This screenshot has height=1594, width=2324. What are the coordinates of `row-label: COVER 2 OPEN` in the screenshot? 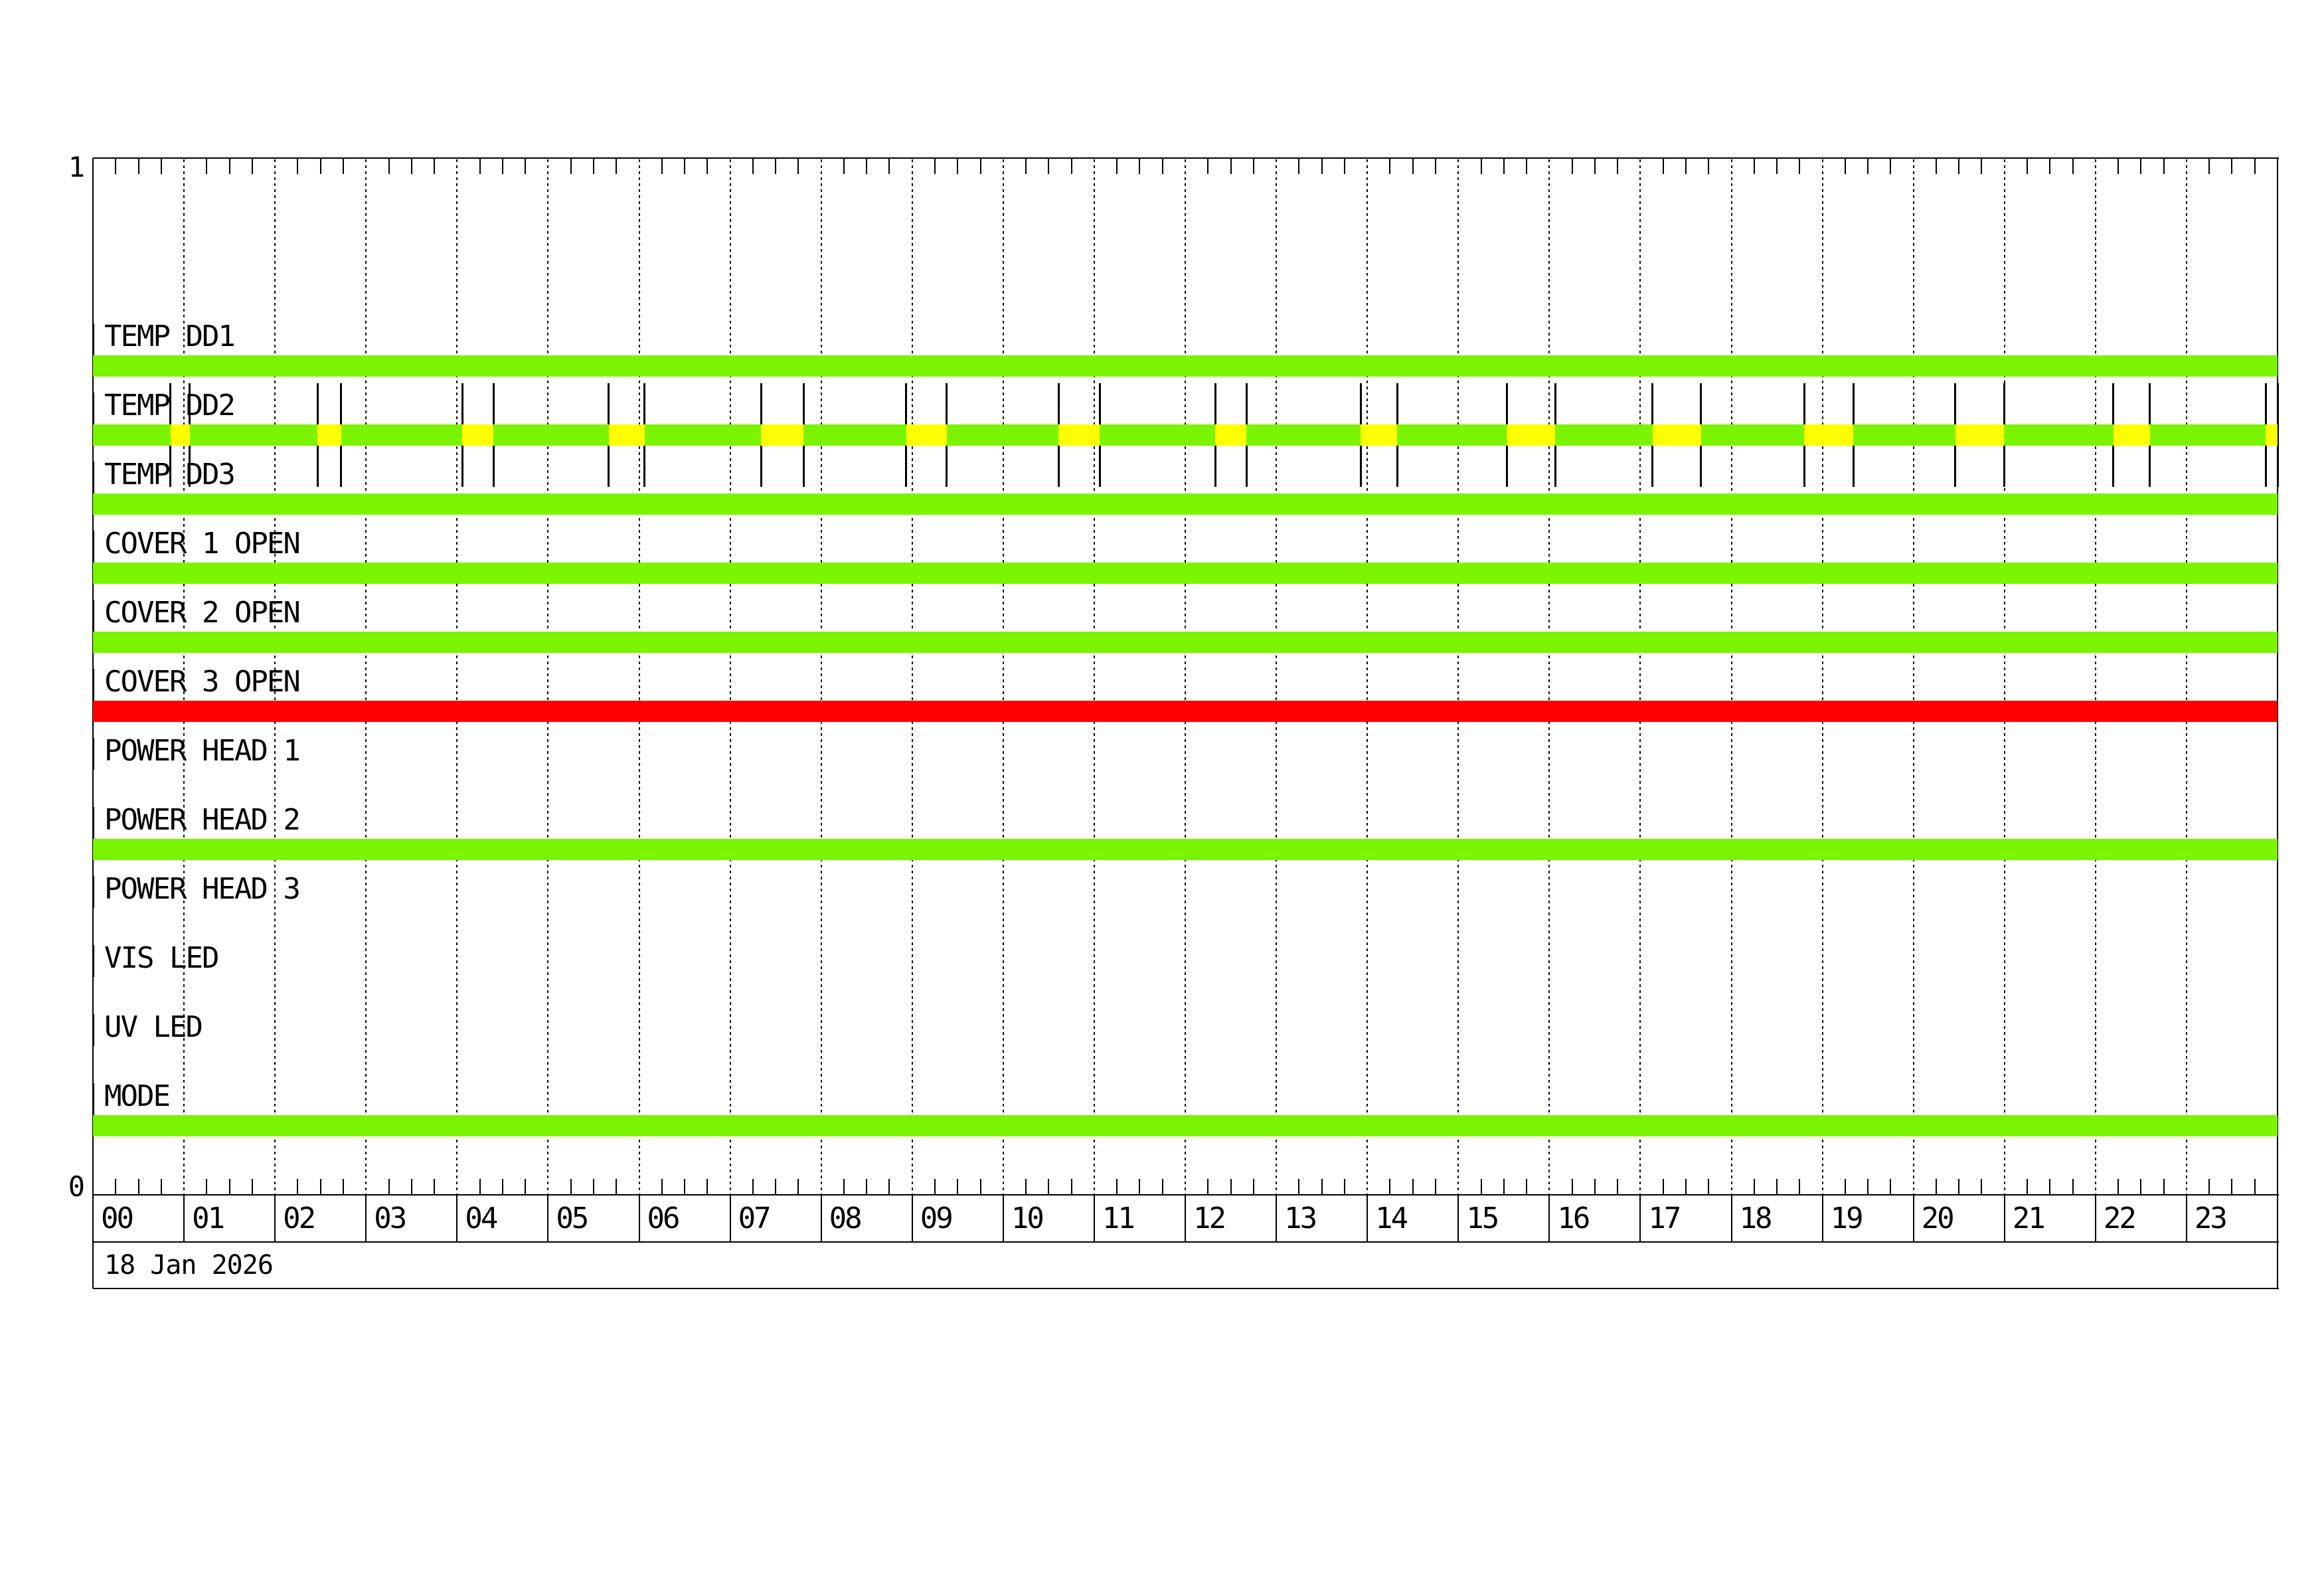 It's located at (203, 613).